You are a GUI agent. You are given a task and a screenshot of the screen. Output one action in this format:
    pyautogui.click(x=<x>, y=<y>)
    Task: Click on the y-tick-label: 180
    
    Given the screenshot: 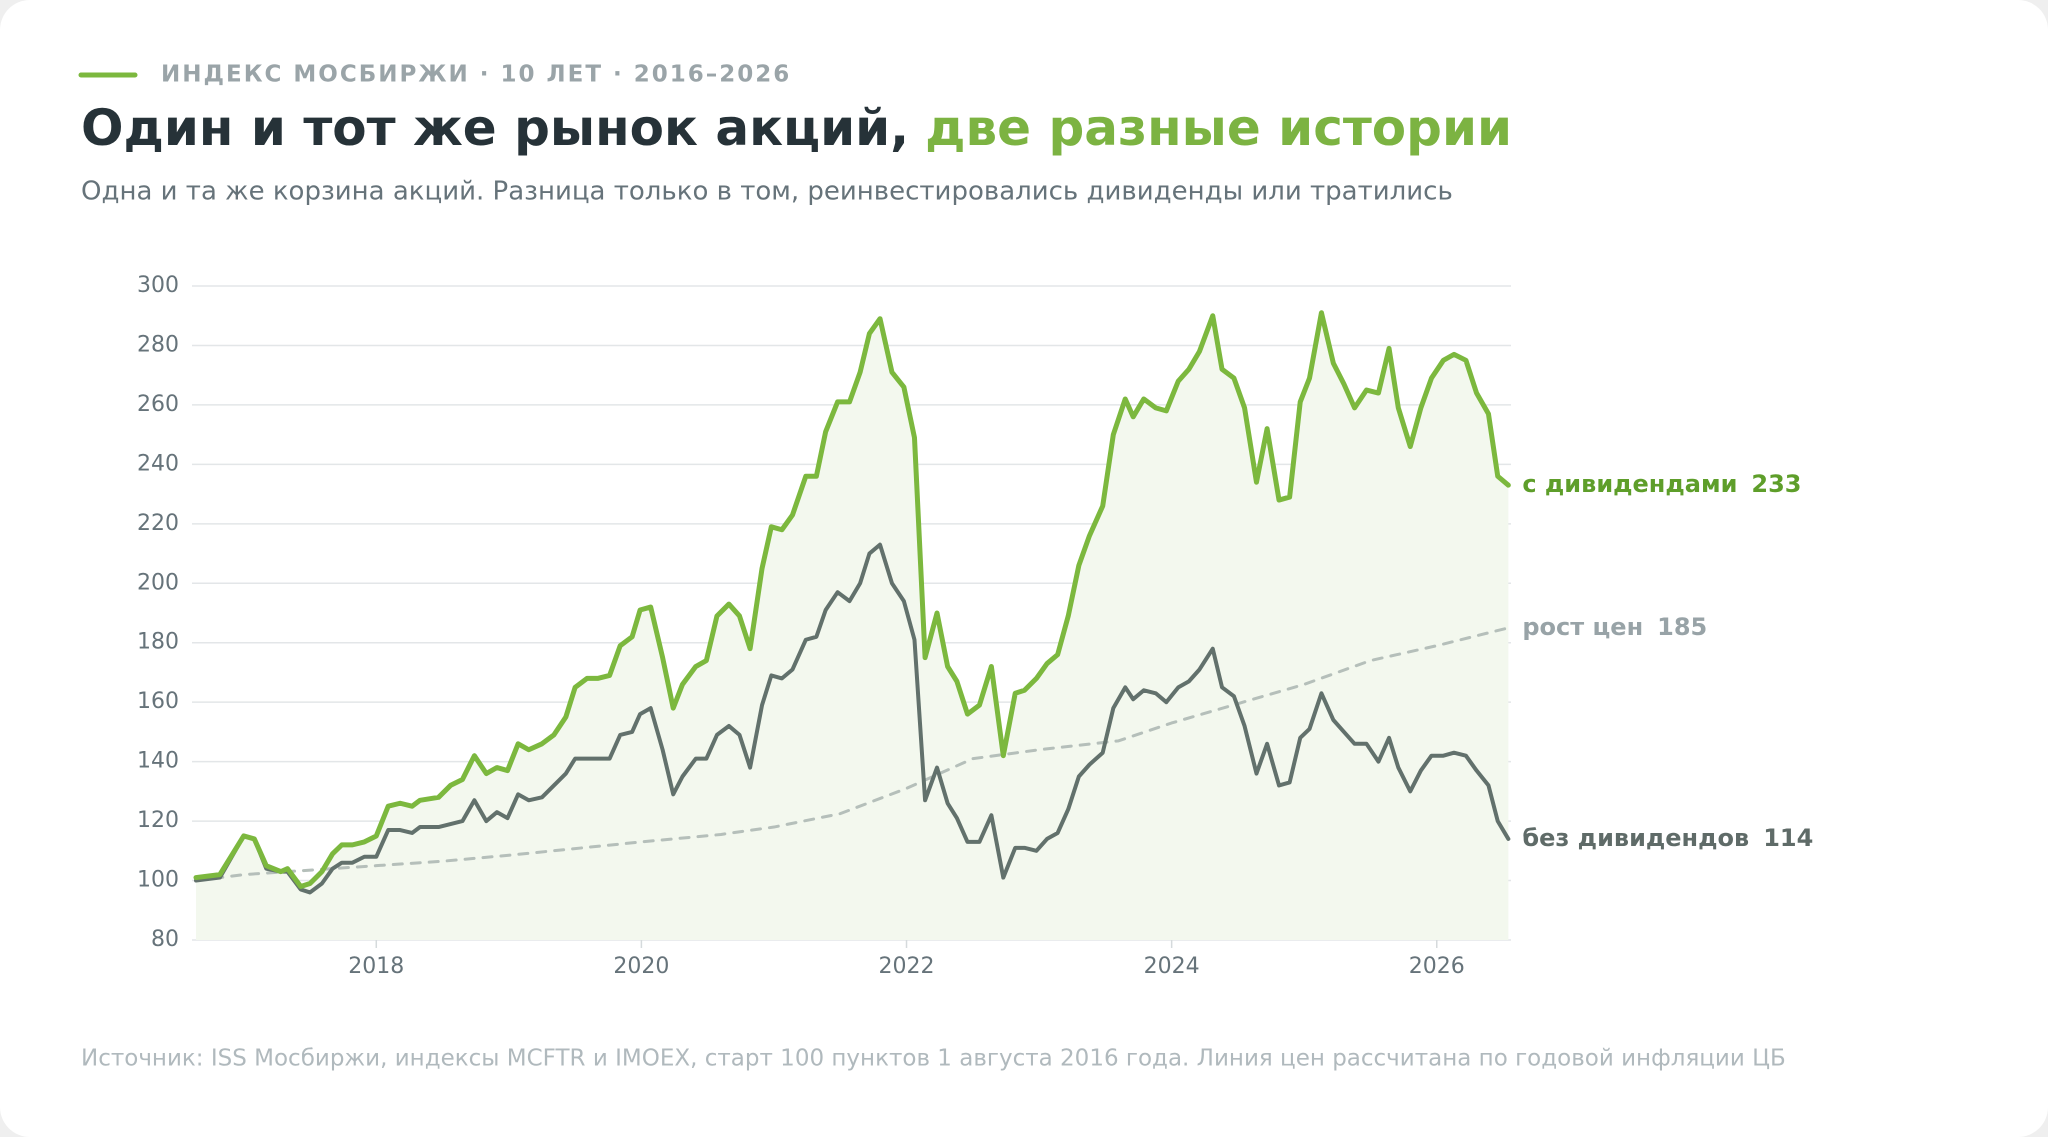 What is the action you would take?
    pyautogui.click(x=158, y=642)
    